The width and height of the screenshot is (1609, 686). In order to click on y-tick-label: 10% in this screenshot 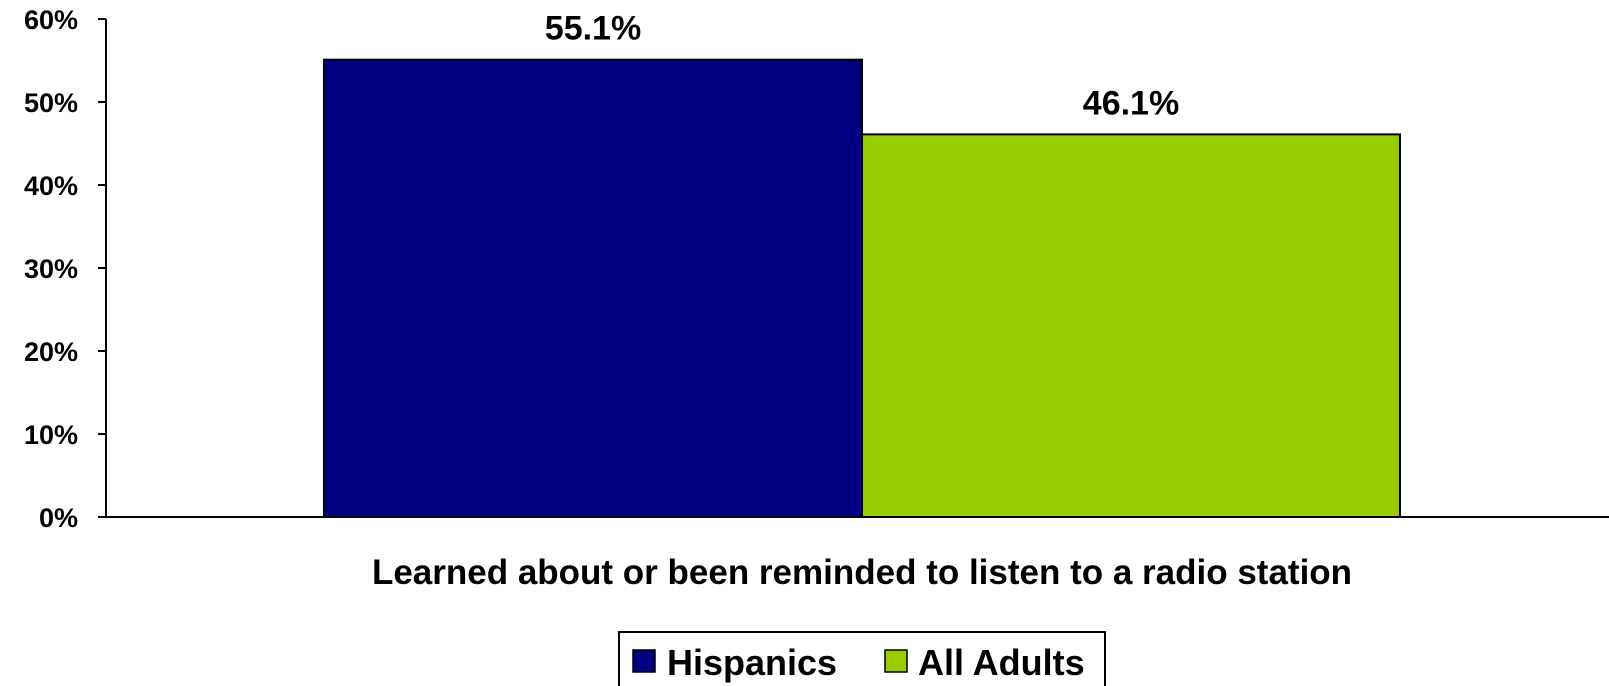, I will do `click(51, 435)`.